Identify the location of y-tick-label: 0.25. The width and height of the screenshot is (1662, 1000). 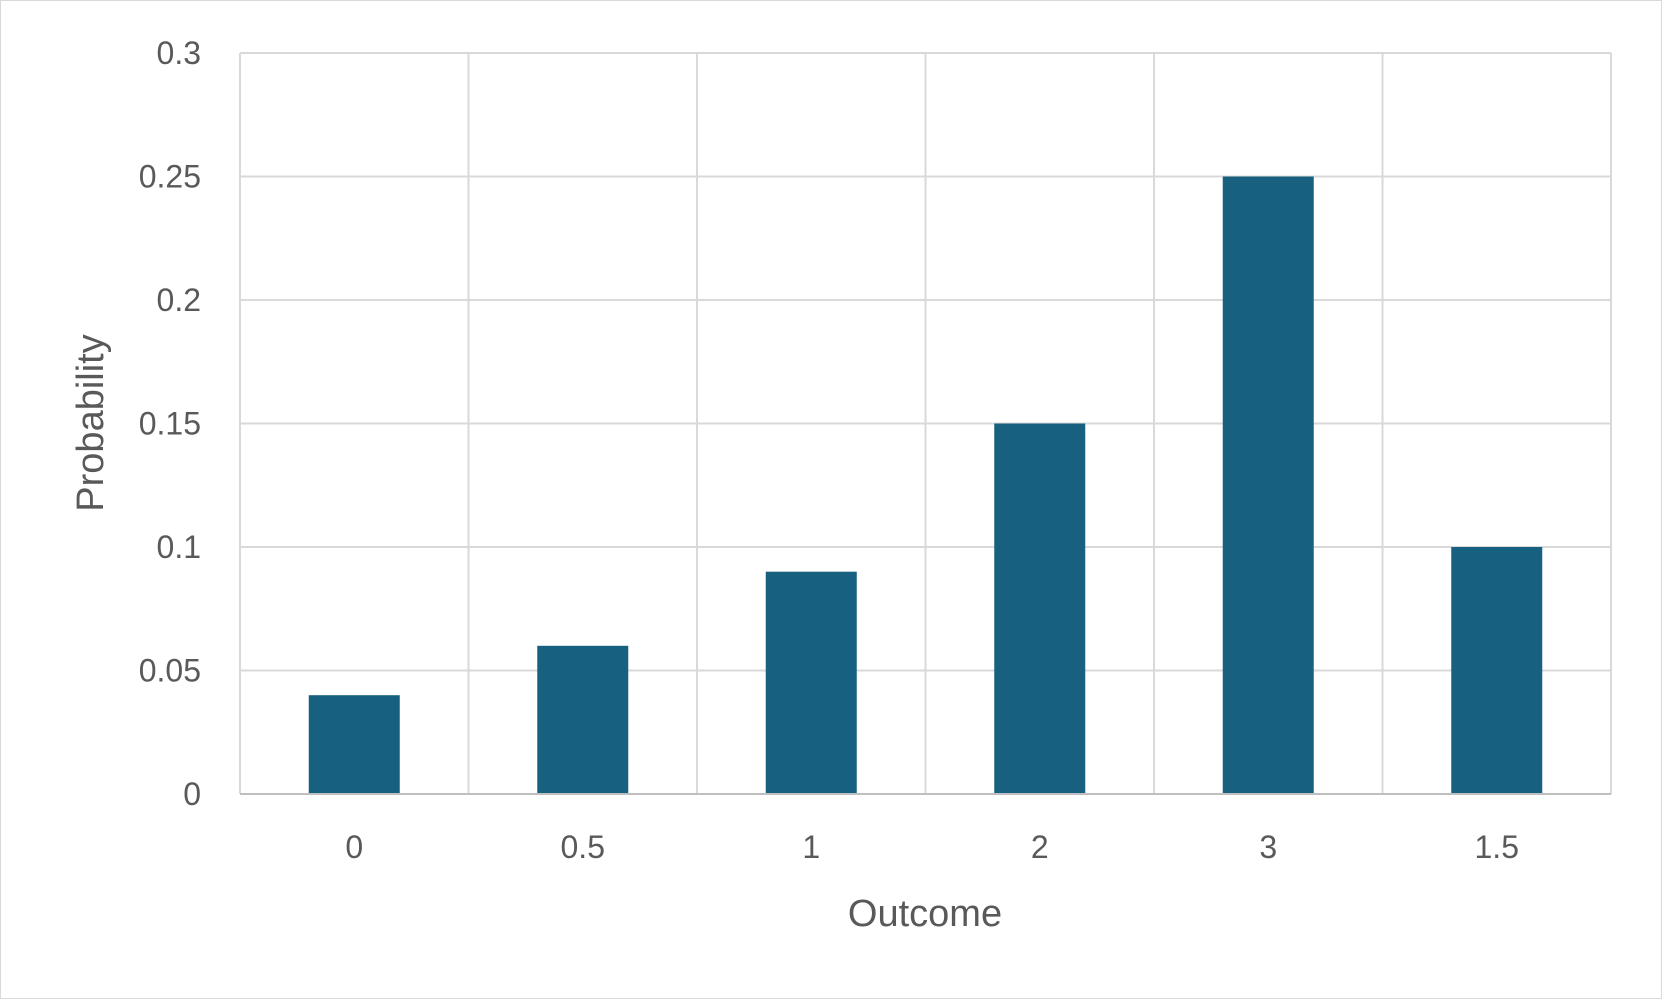
(170, 177).